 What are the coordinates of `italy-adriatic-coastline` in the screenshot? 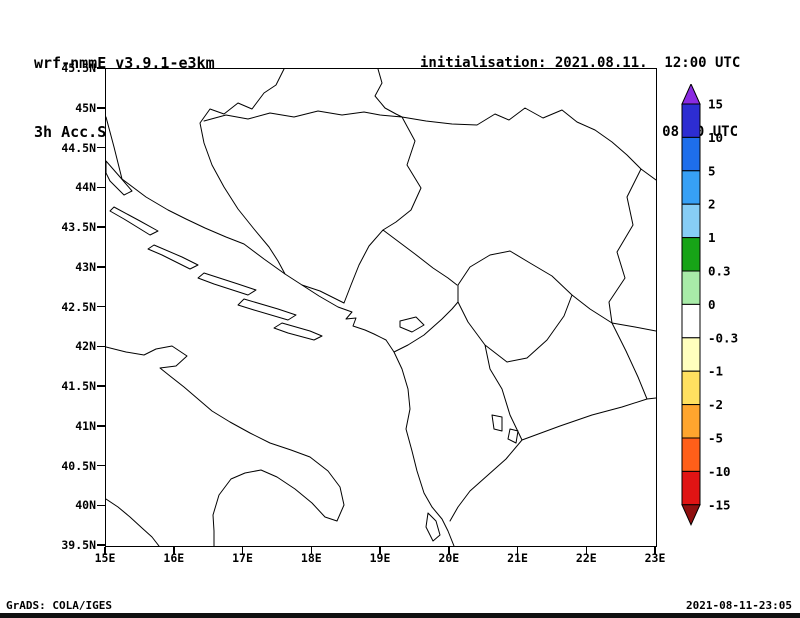 It's located at (225, 445).